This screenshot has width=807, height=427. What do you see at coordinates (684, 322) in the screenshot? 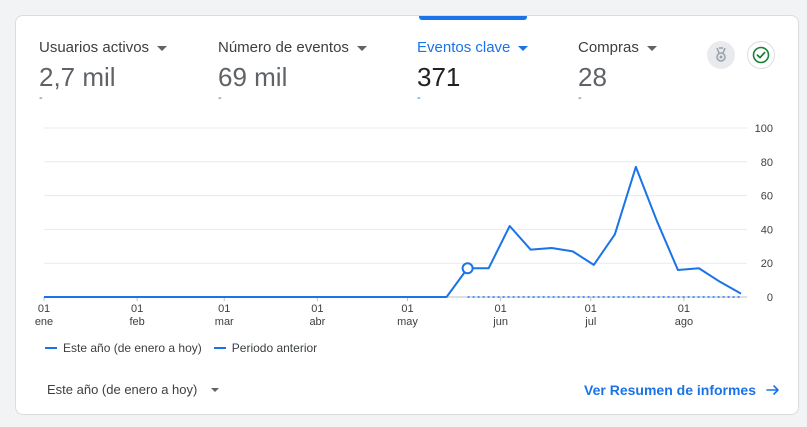
I see `x-tick-month: ago` at bounding box center [684, 322].